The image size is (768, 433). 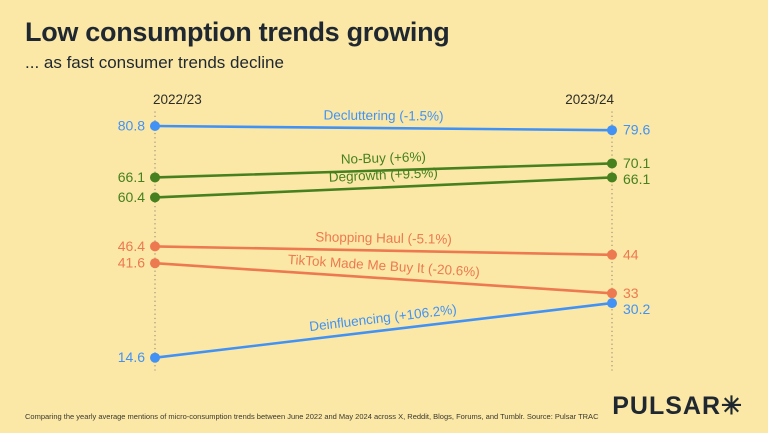 What do you see at coordinates (667, 406) in the screenshot?
I see `pulsar-logo-text: PULSAR` at bounding box center [667, 406].